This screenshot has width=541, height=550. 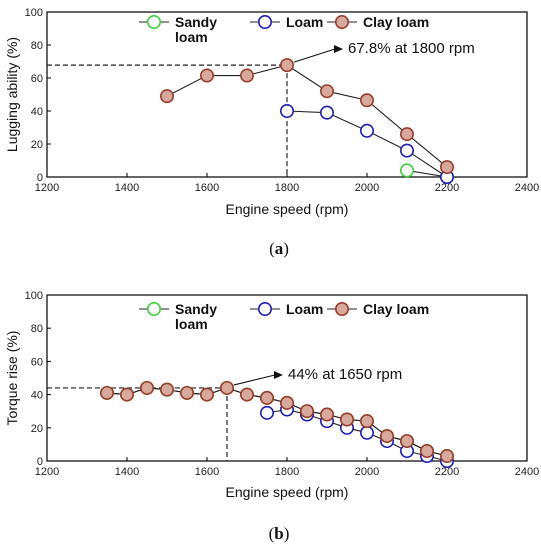 I want to click on panel-label-letter: a, so click(x=279, y=248).